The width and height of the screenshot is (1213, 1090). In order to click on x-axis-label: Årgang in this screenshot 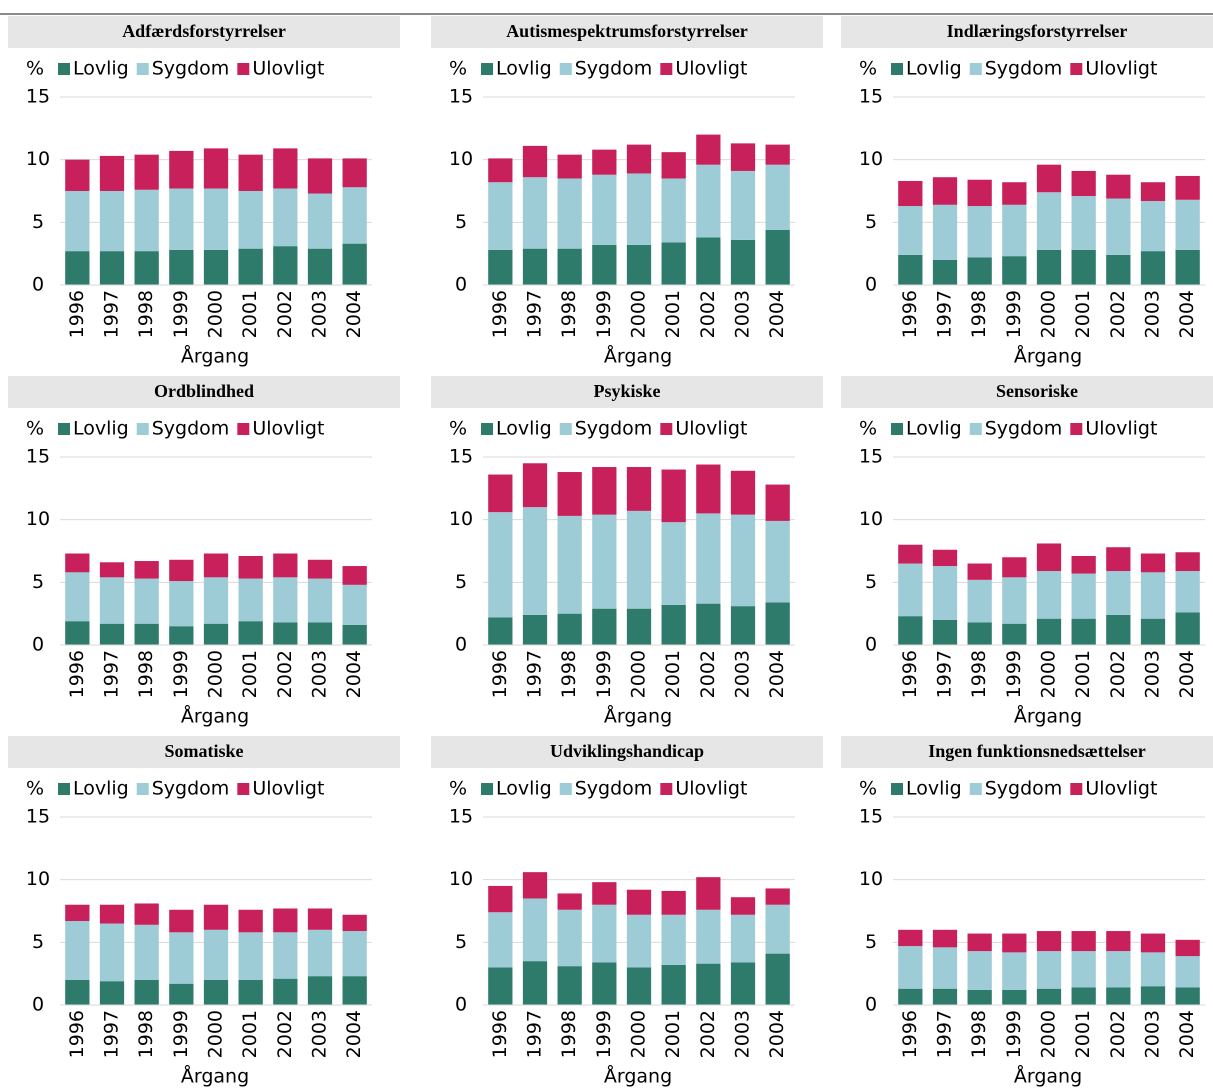, I will do `click(215, 1076)`.